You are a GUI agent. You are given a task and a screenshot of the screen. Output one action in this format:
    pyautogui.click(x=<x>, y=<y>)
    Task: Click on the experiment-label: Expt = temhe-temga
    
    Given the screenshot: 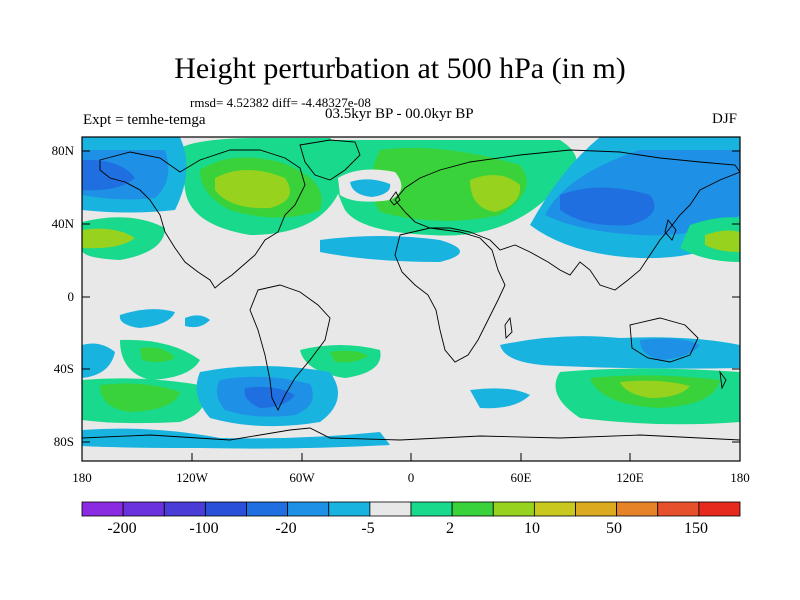 What is the action you would take?
    pyautogui.click(x=144, y=120)
    